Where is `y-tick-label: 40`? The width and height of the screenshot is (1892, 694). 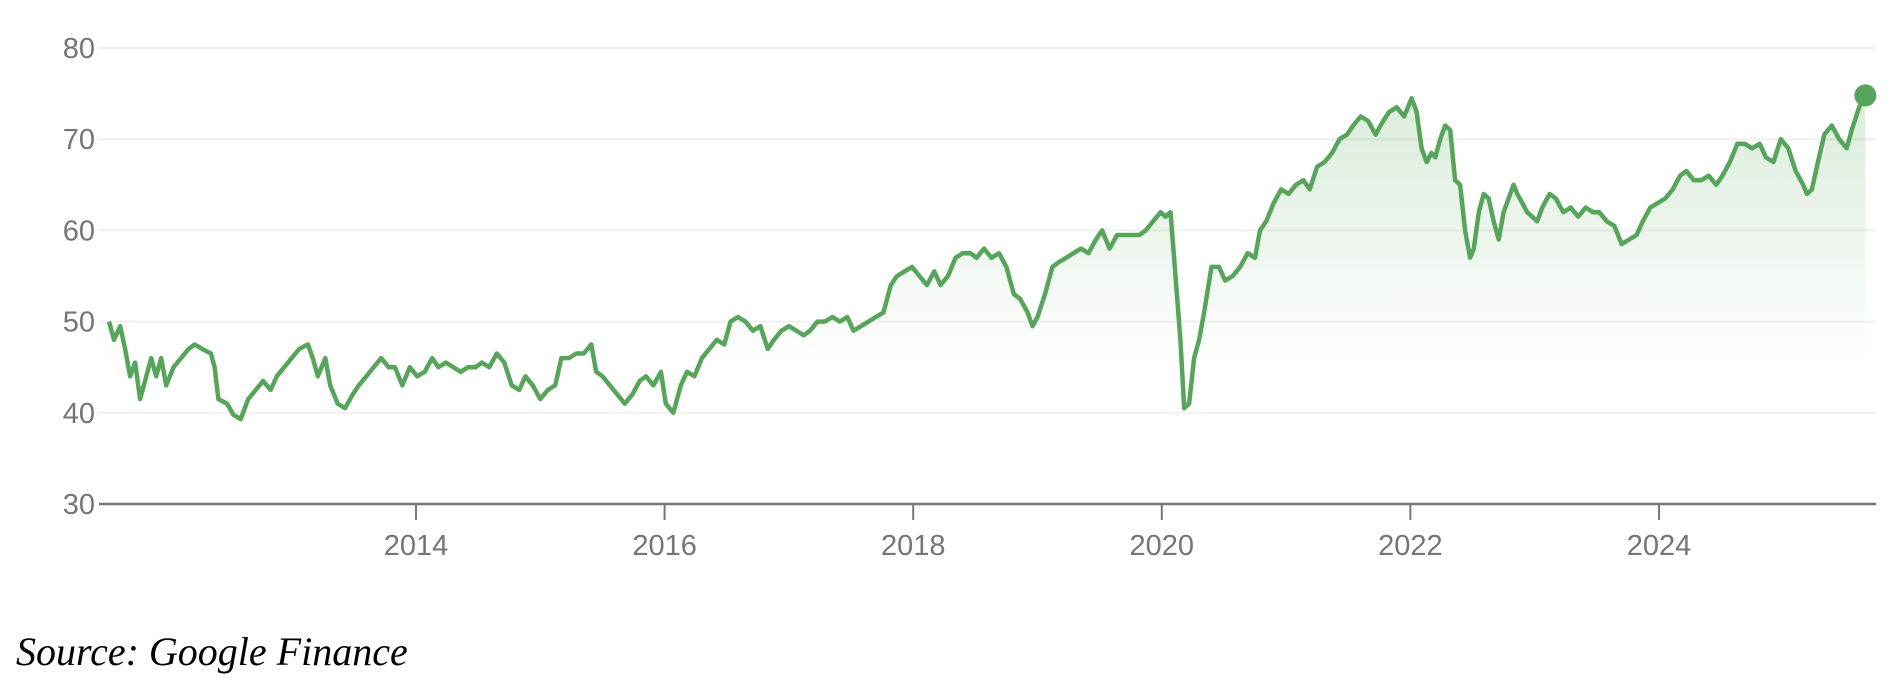 y-tick-label: 40 is located at coordinates (79, 414).